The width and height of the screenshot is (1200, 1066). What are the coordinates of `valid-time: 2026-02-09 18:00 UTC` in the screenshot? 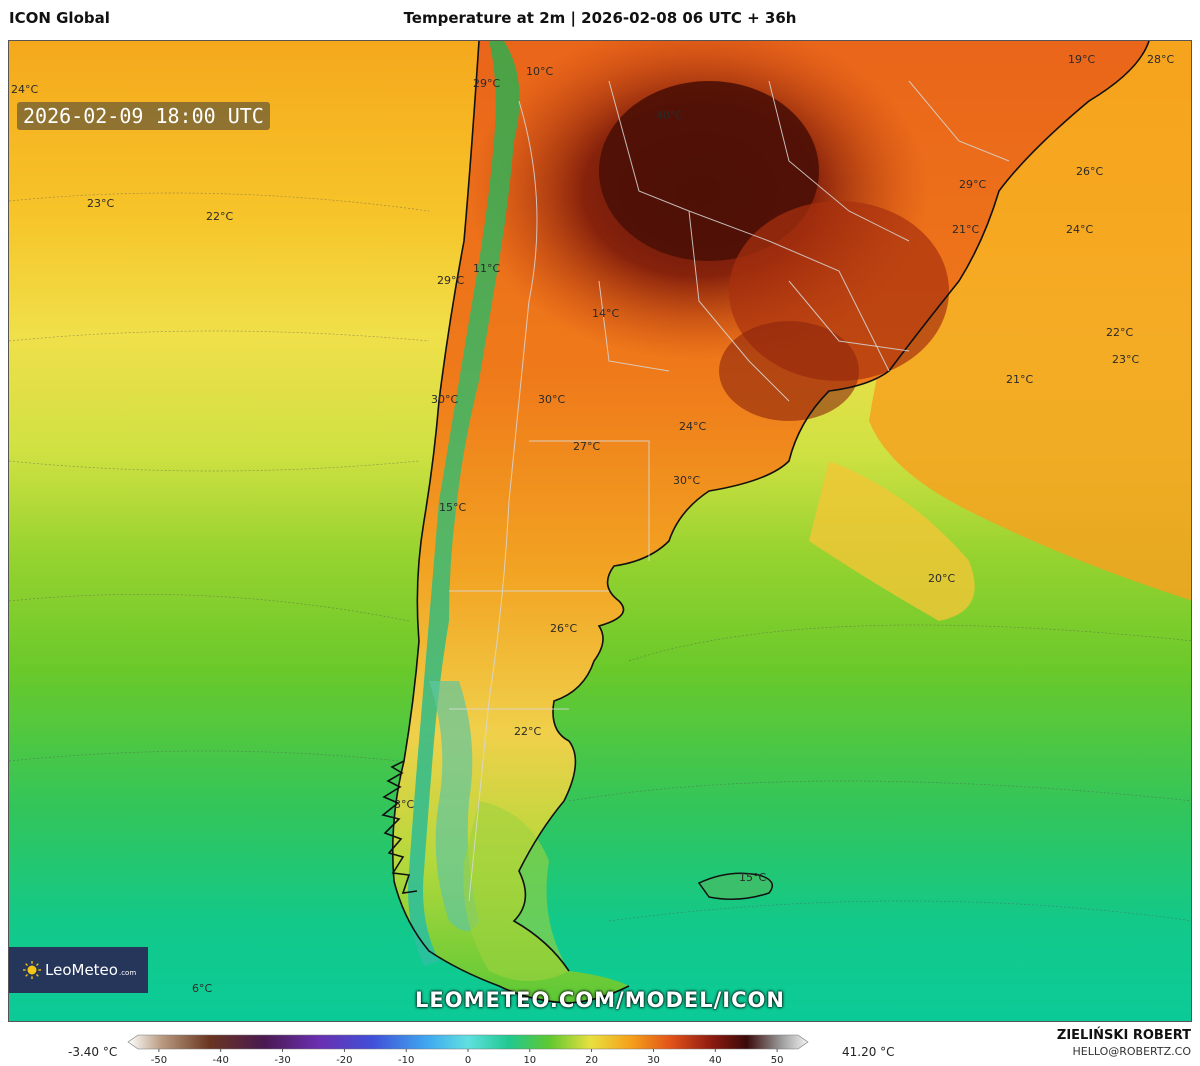 It's located at (143, 116).